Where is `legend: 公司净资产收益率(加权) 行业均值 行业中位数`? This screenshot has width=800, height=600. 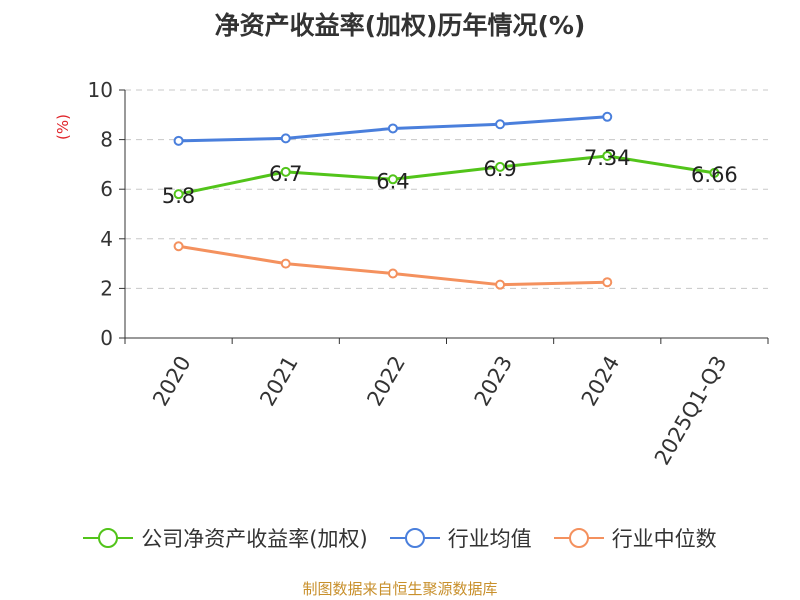
legend: 公司净资产收益率(加权) 行业均值 行业中位数 is located at coordinates (400, 538).